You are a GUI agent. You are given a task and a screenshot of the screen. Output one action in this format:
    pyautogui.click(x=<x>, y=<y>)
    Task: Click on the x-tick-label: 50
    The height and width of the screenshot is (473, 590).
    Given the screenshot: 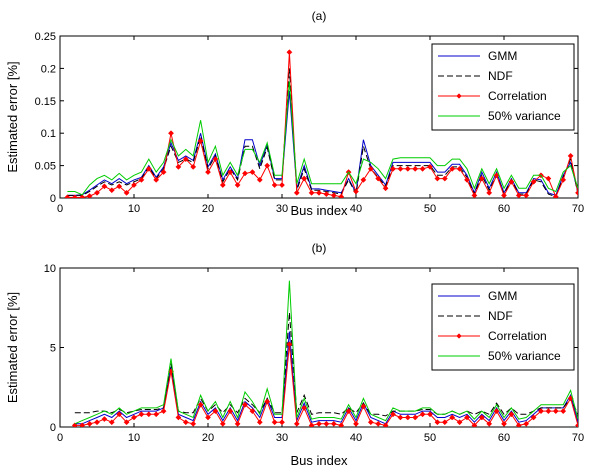 What is the action you would take?
    pyautogui.click(x=430, y=438)
    